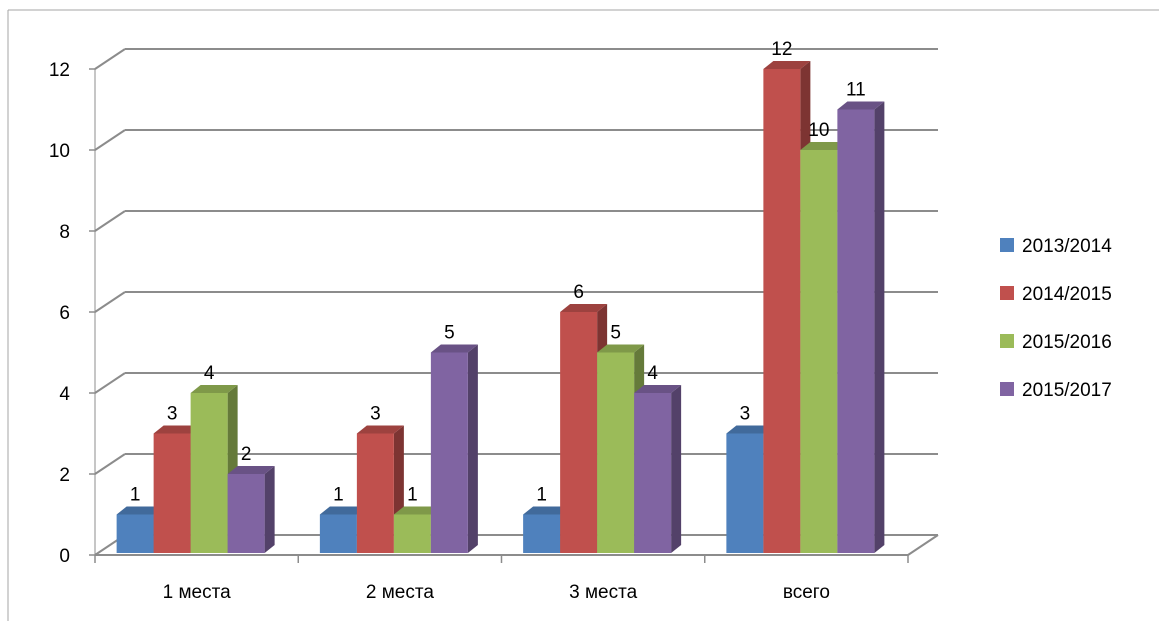 The image size is (1159, 621). What do you see at coordinates (246, 454) in the screenshot?
I see `data-label: 2` at bounding box center [246, 454].